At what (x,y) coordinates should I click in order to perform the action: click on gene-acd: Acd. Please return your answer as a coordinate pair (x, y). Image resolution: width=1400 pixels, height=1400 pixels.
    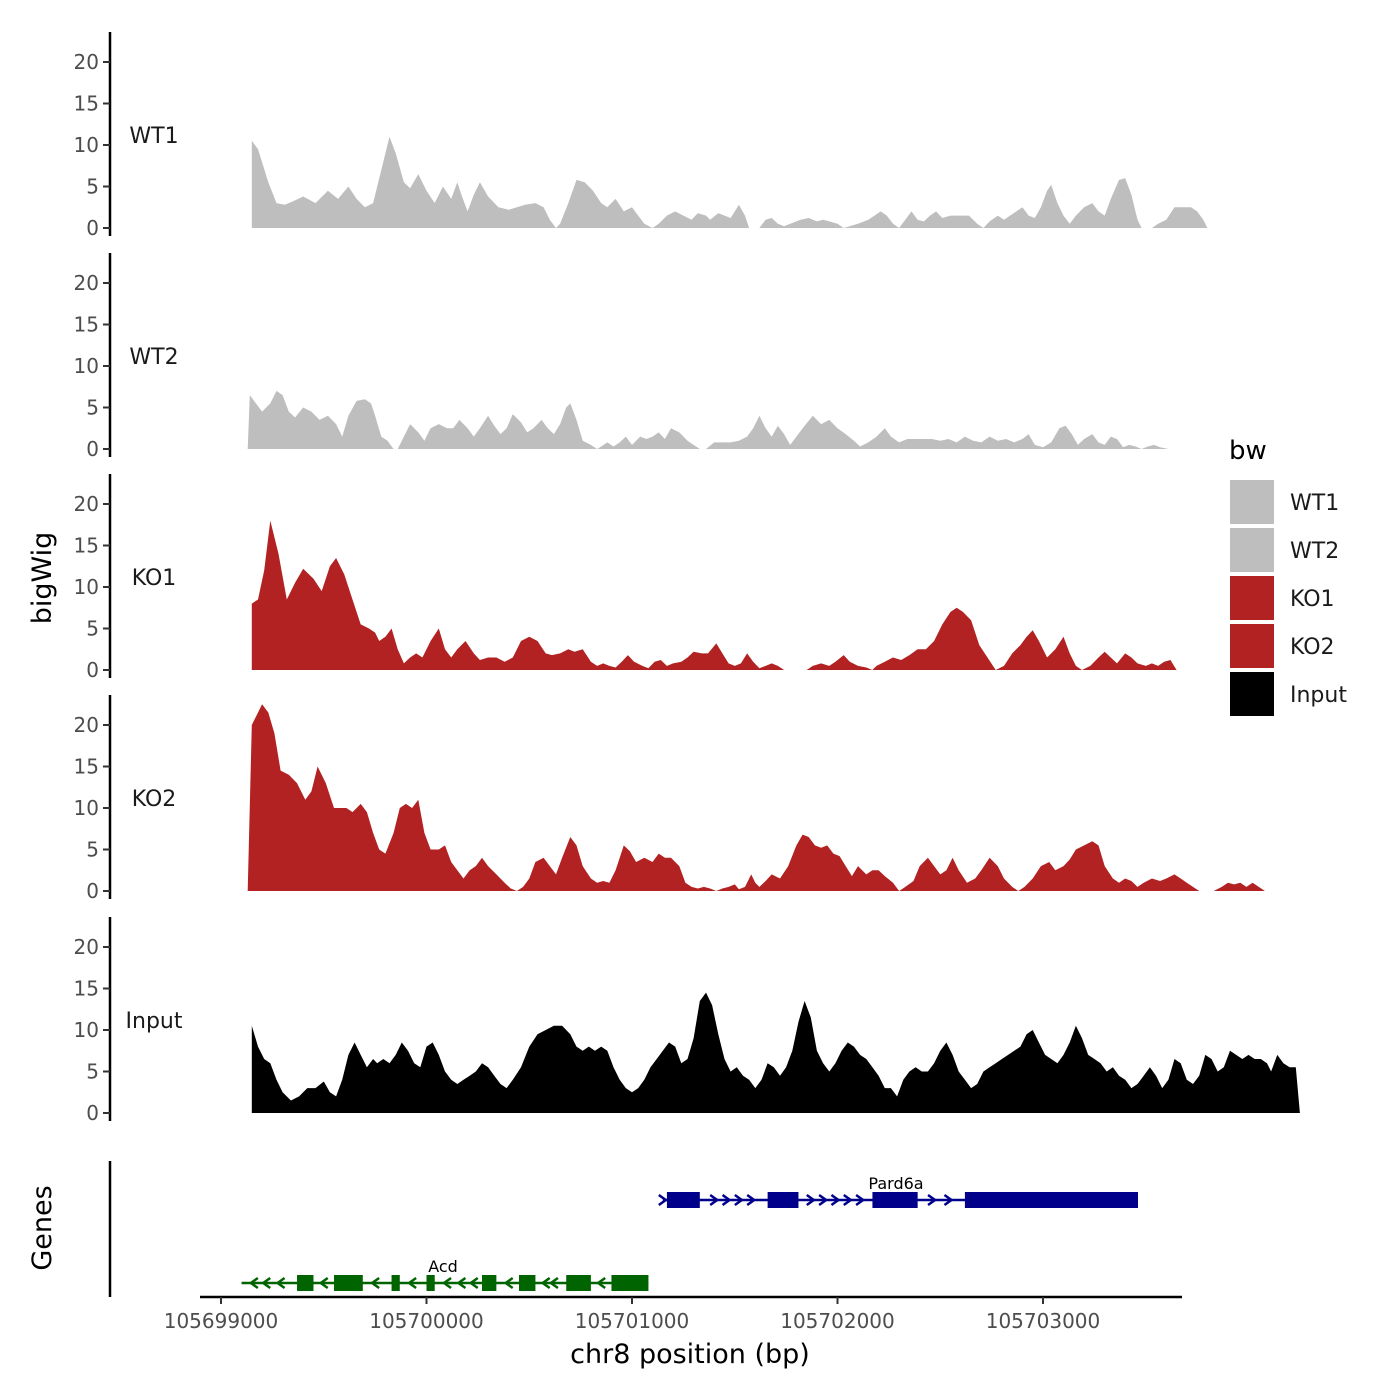
    Looking at the image, I should click on (445, 1274).